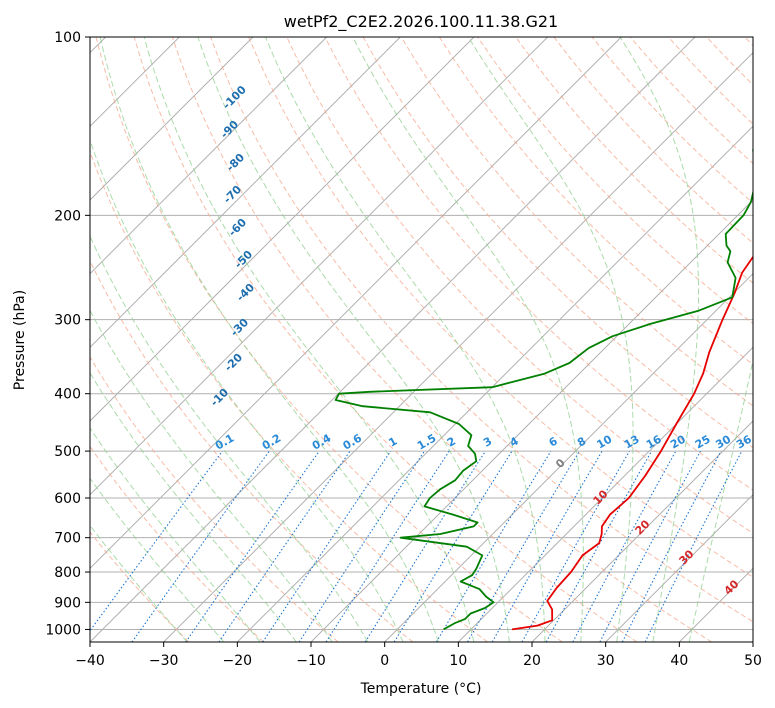 The image size is (775, 708). Describe the element at coordinates (67, 452) in the screenshot. I see `y-tick-label: 500` at that location.